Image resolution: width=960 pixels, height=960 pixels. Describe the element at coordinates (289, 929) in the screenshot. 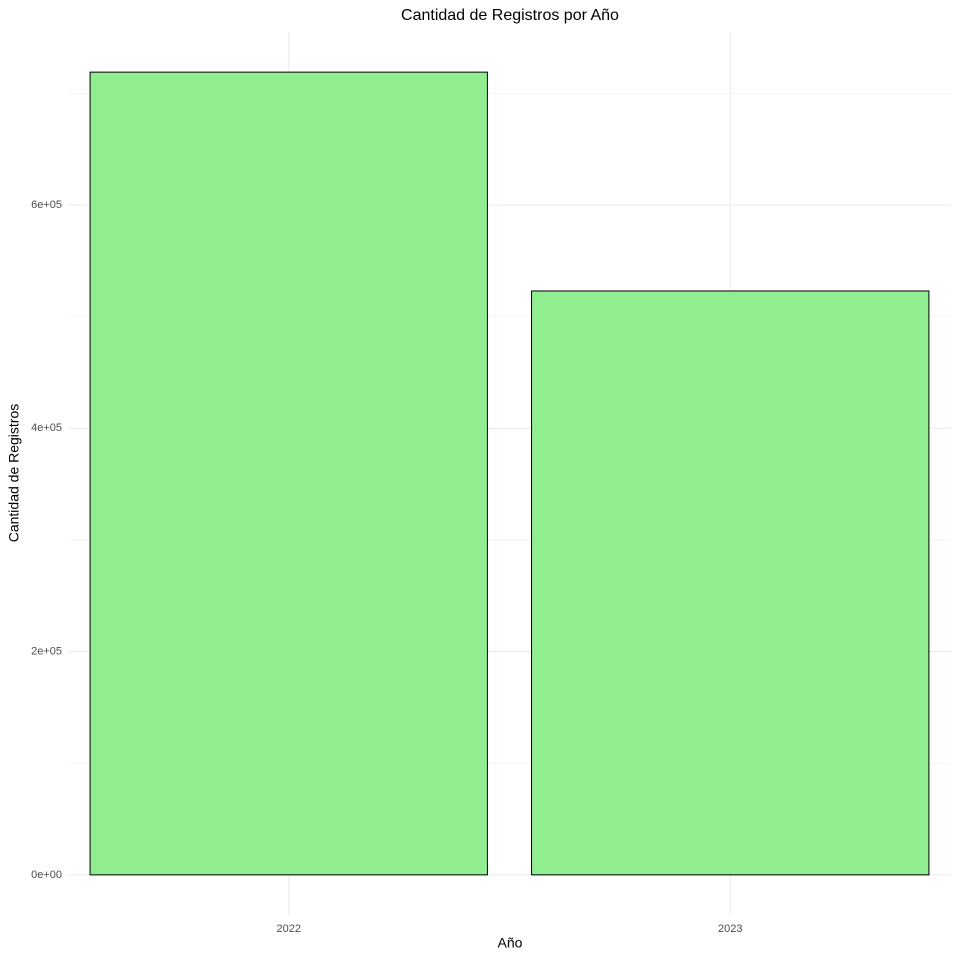

I see `x-tick-label: 2022` at that location.